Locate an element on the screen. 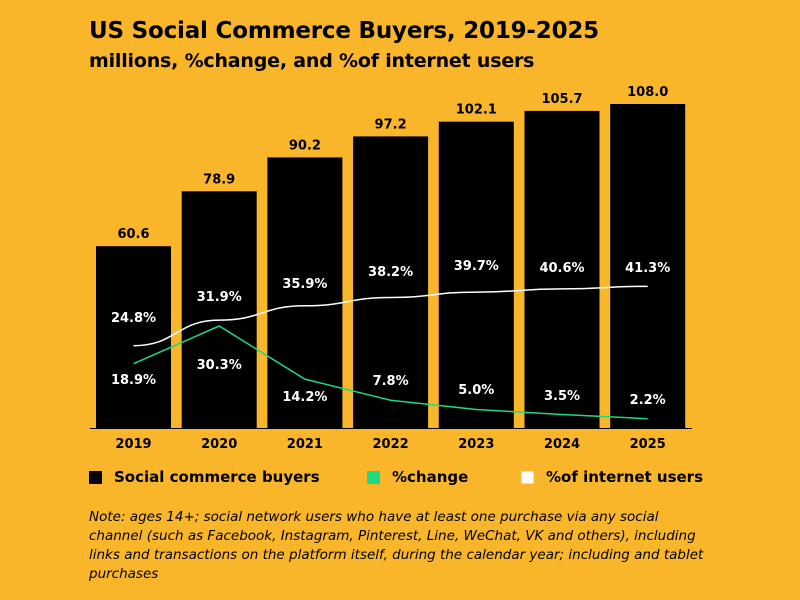  internet-label-2025: 41.3% is located at coordinates (647, 268).